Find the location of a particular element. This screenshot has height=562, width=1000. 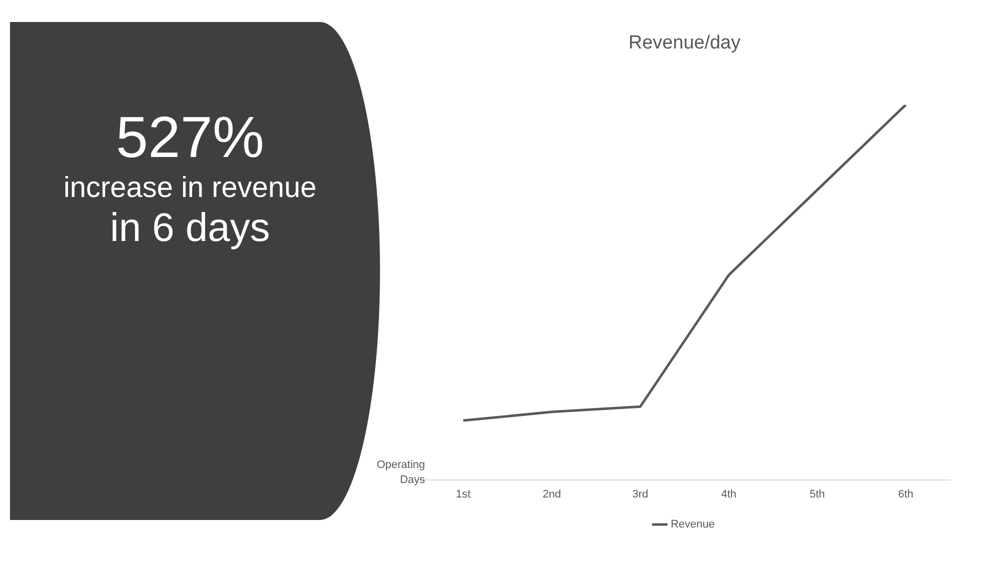

text: increase in revenue is located at coordinates (190, 189).